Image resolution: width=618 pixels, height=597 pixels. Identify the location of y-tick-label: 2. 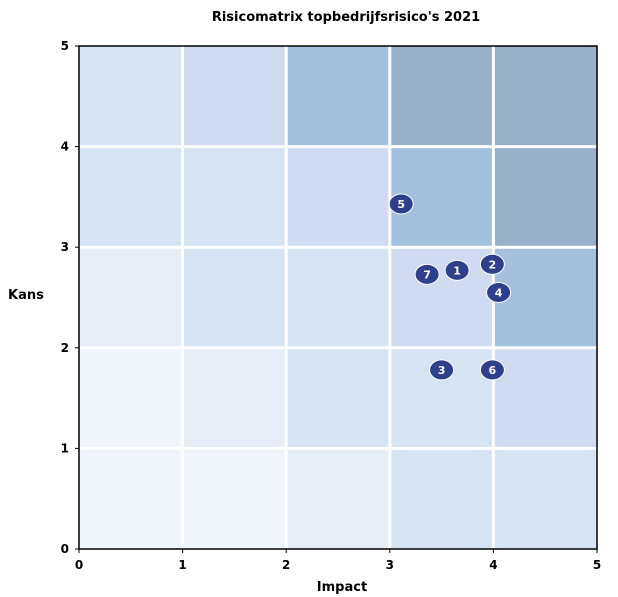
(65, 348).